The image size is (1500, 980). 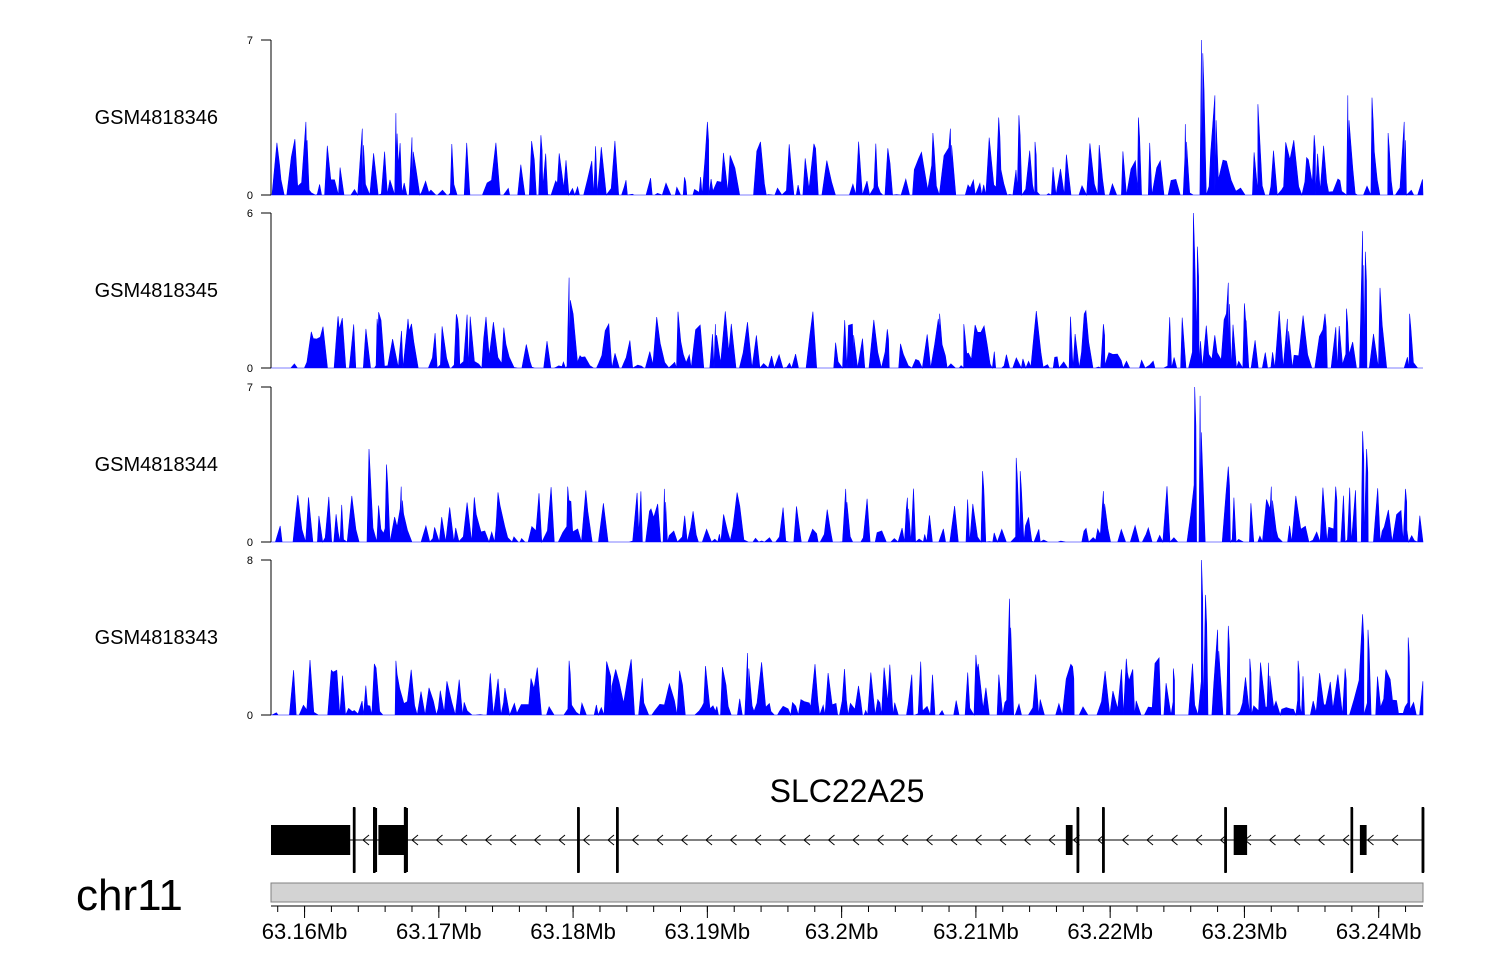 What do you see at coordinates (1379, 931) in the screenshot?
I see `x-tick-label: 63.24Mb` at bounding box center [1379, 931].